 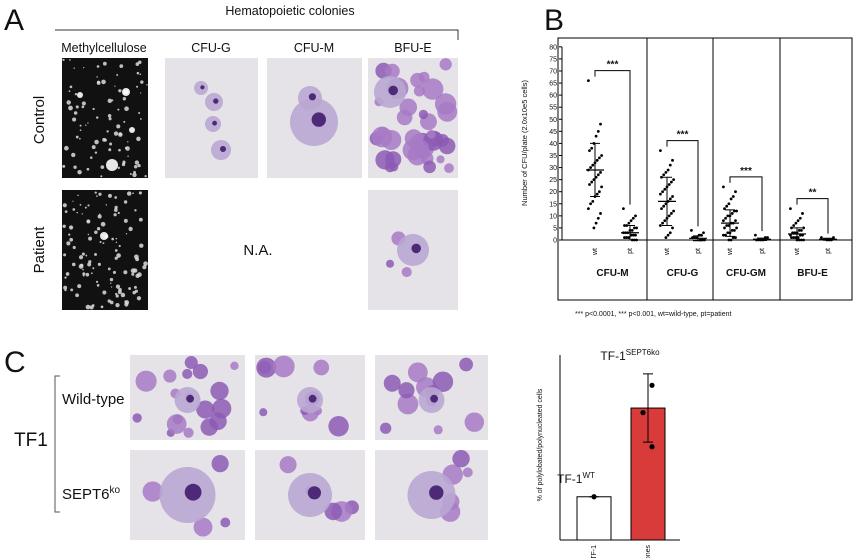 What do you see at coordinates (553, 96) in the screenshot?
I see `y-tick-label: 60` at bounding box center [553, 96].